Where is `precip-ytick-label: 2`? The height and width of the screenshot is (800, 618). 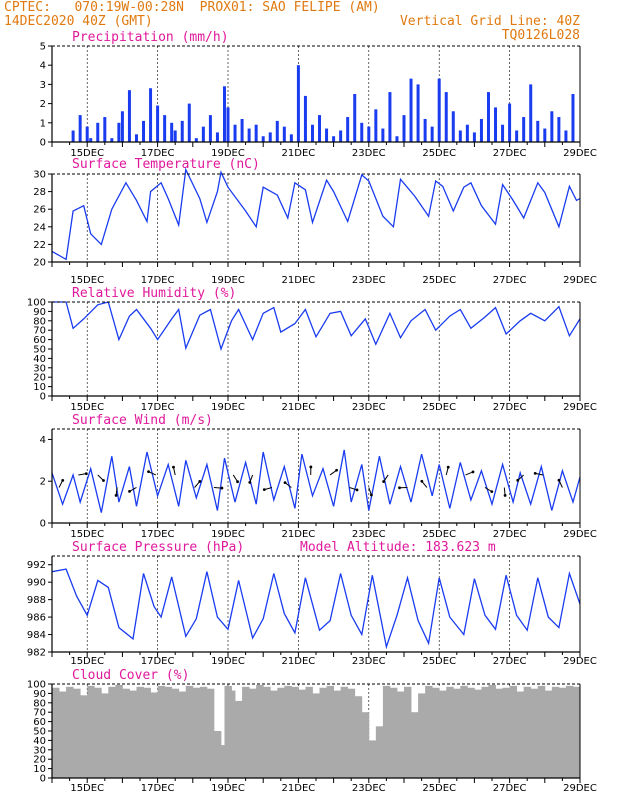
precip-ytick-label: 2 is located at coordinates (43, 104).